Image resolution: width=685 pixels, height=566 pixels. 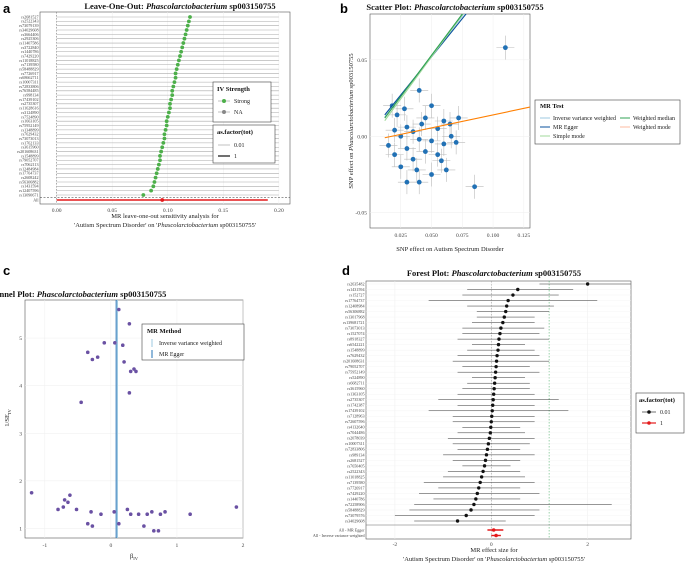 What do you see at coordinates (657, 400) in the screenshot?
I see `legend-d-title: as.factor(tot)` at bounding box center [657, 400].